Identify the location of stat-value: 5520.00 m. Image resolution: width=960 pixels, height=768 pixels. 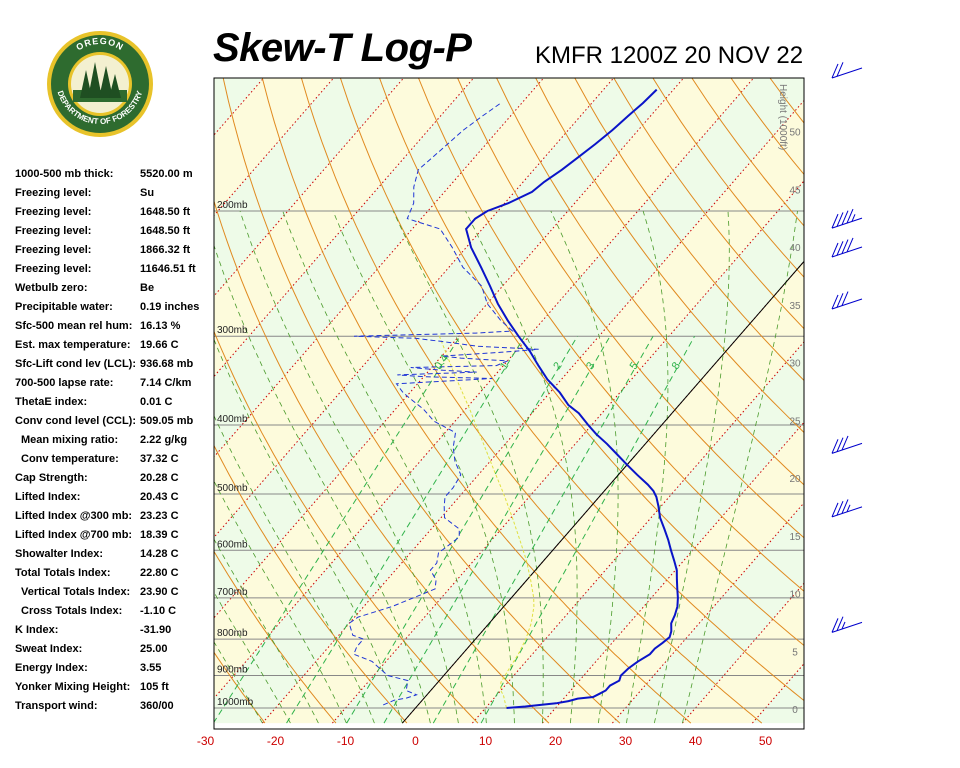
(166, 174).